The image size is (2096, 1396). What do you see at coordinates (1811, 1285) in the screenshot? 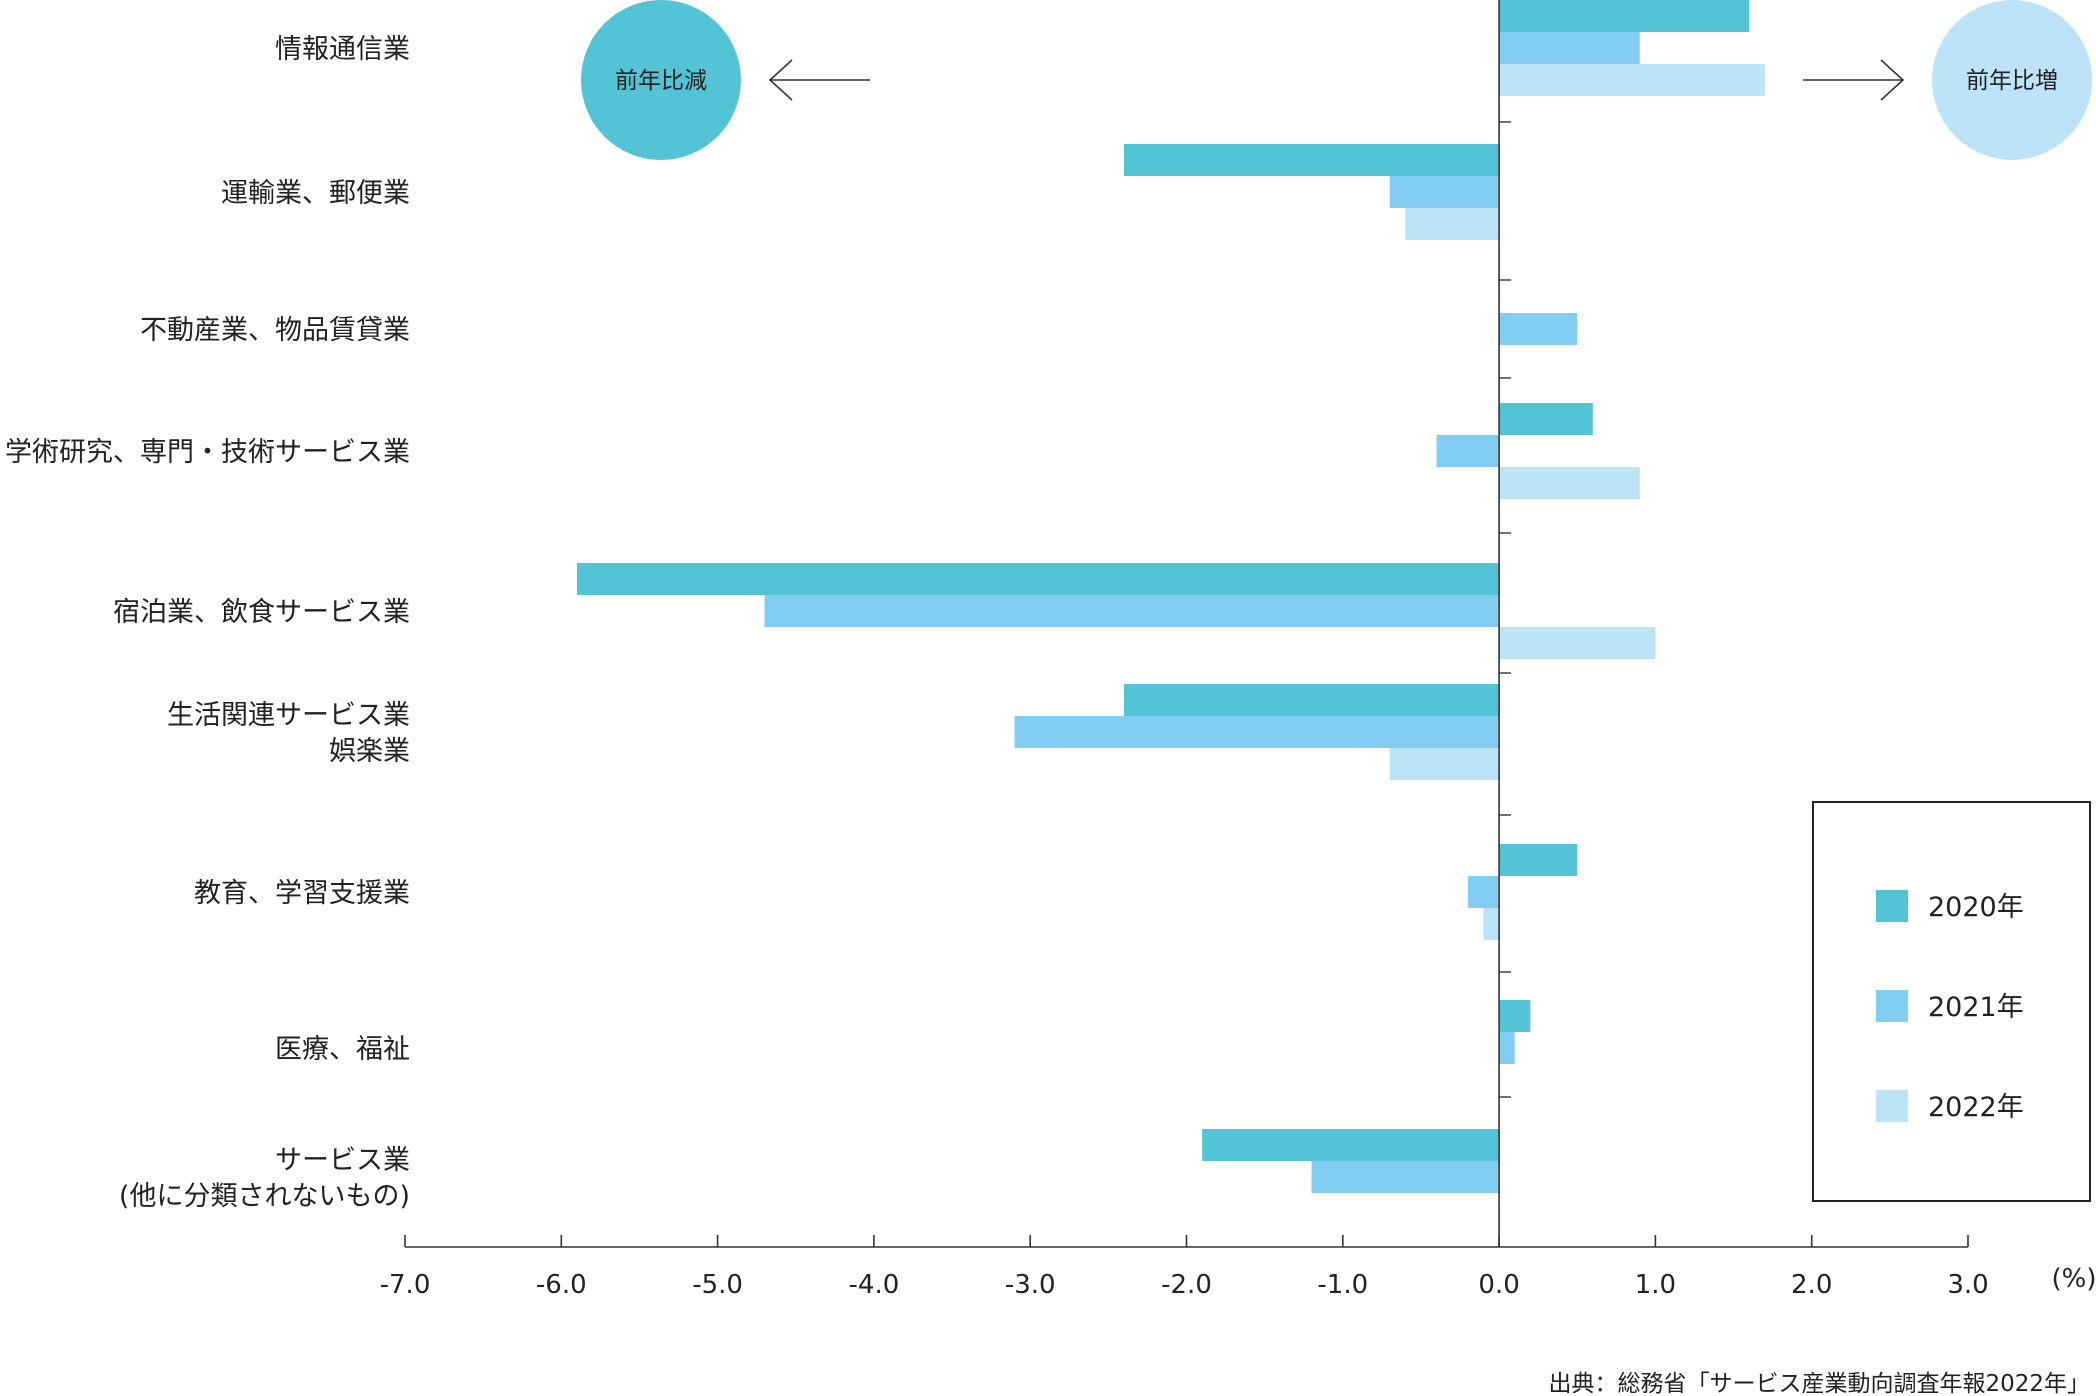
I see `x-tick-label-9: 2.0` at bounding box center [1811, 1285].